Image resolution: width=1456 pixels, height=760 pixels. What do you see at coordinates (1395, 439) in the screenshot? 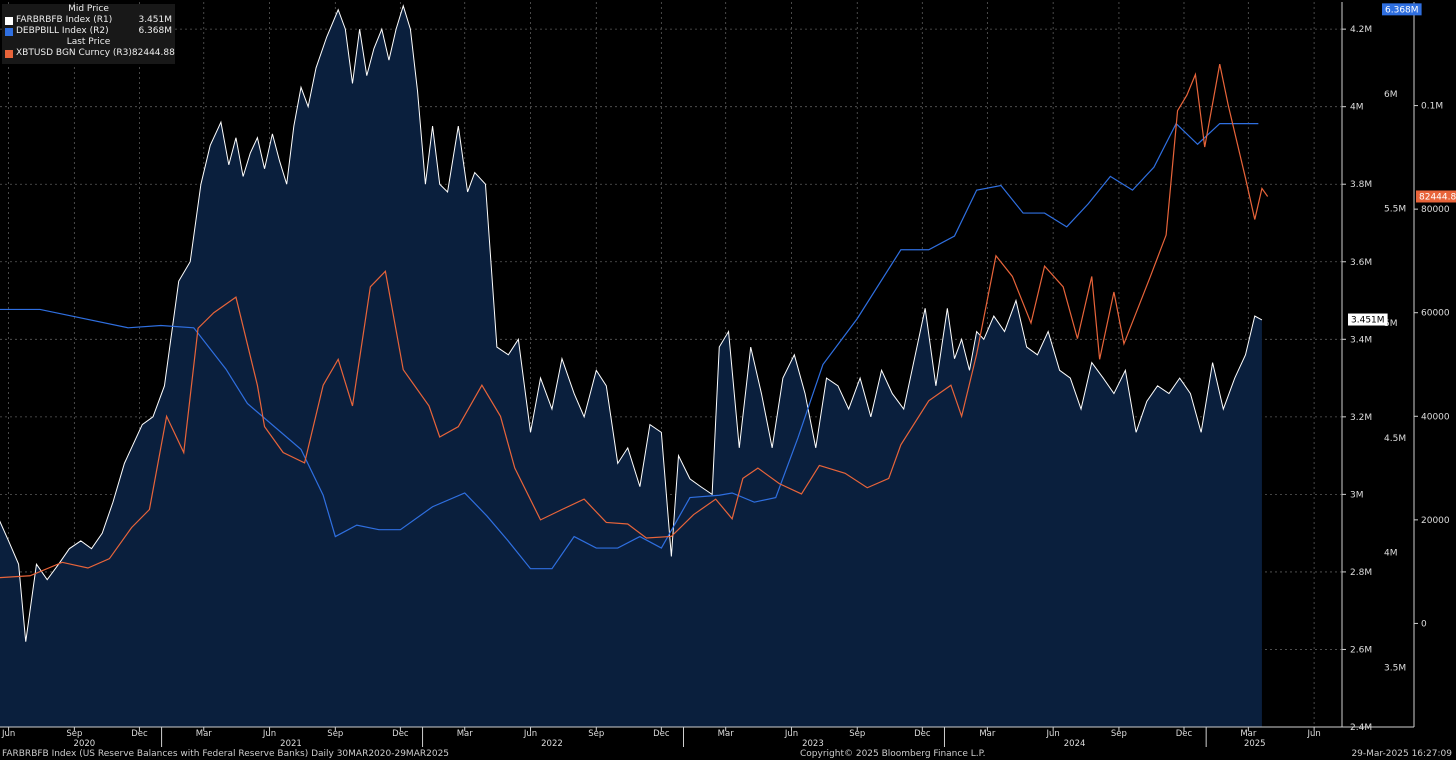
I see `axis-r2-label: 4.5M` at bounding box center [1395, 439].